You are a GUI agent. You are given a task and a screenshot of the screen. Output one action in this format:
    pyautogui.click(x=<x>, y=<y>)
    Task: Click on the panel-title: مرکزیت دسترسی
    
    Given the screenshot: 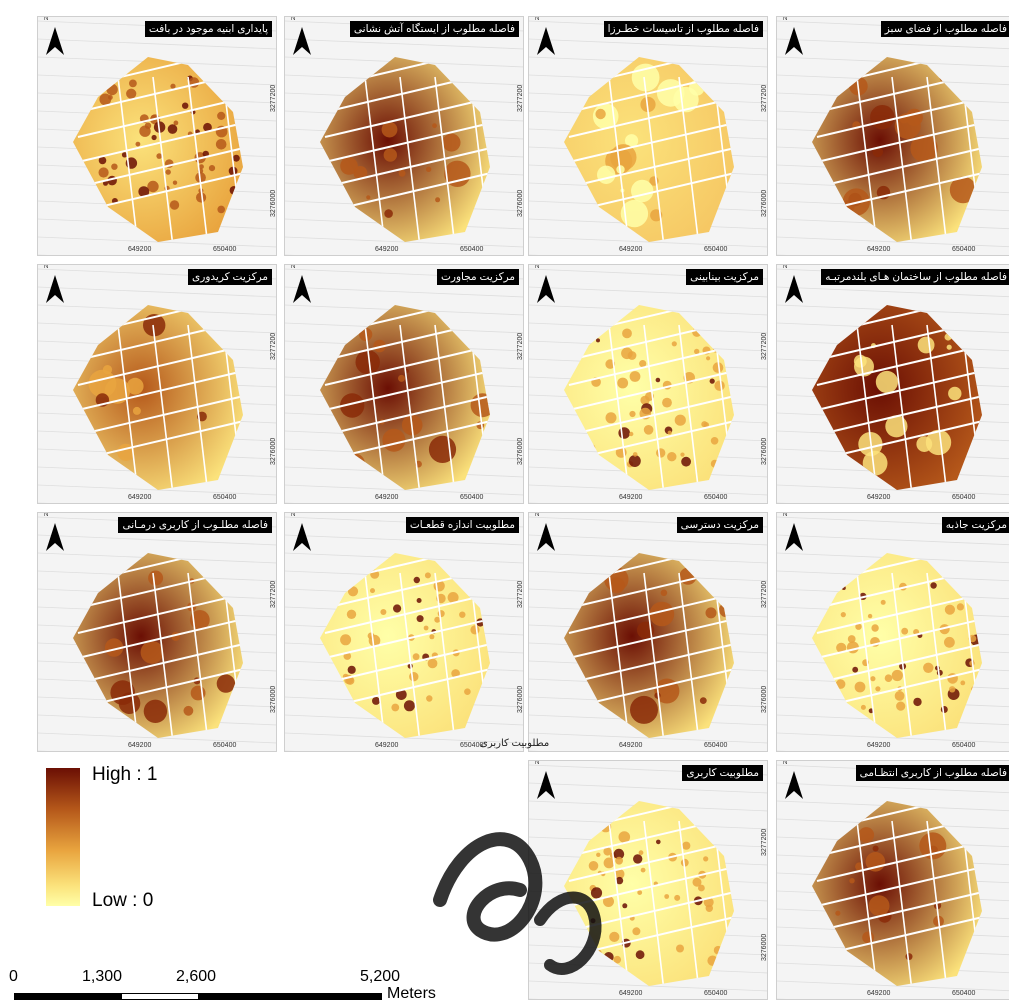 What is the action you would take?
    pyautogui.click(x=719, y=525)
    